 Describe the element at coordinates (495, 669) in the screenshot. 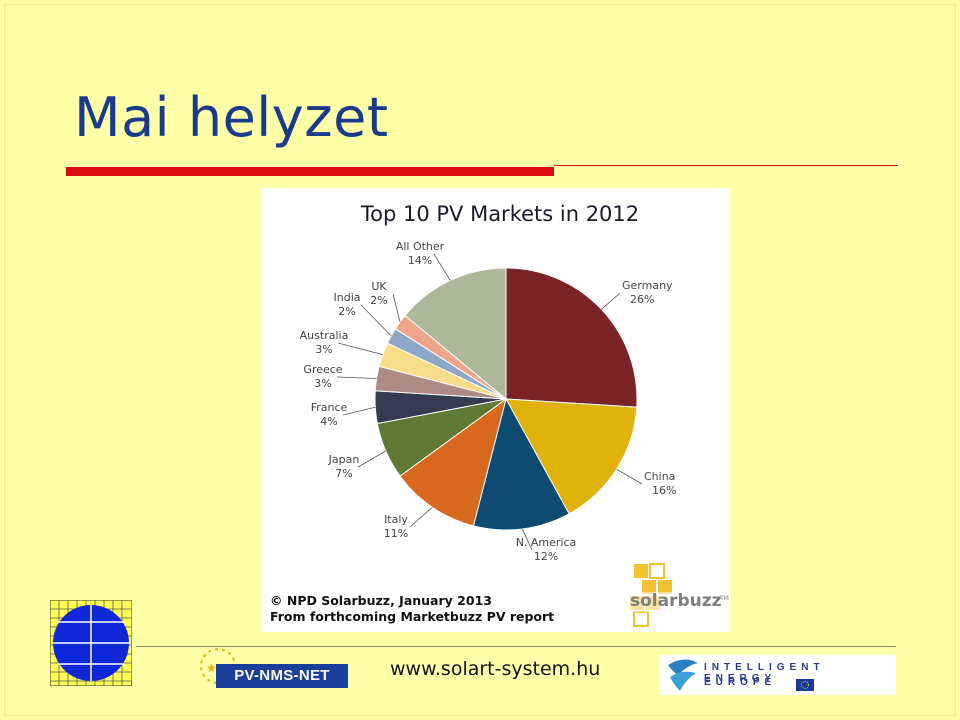

I see `website-link: www.solart-system.hu` at that location.